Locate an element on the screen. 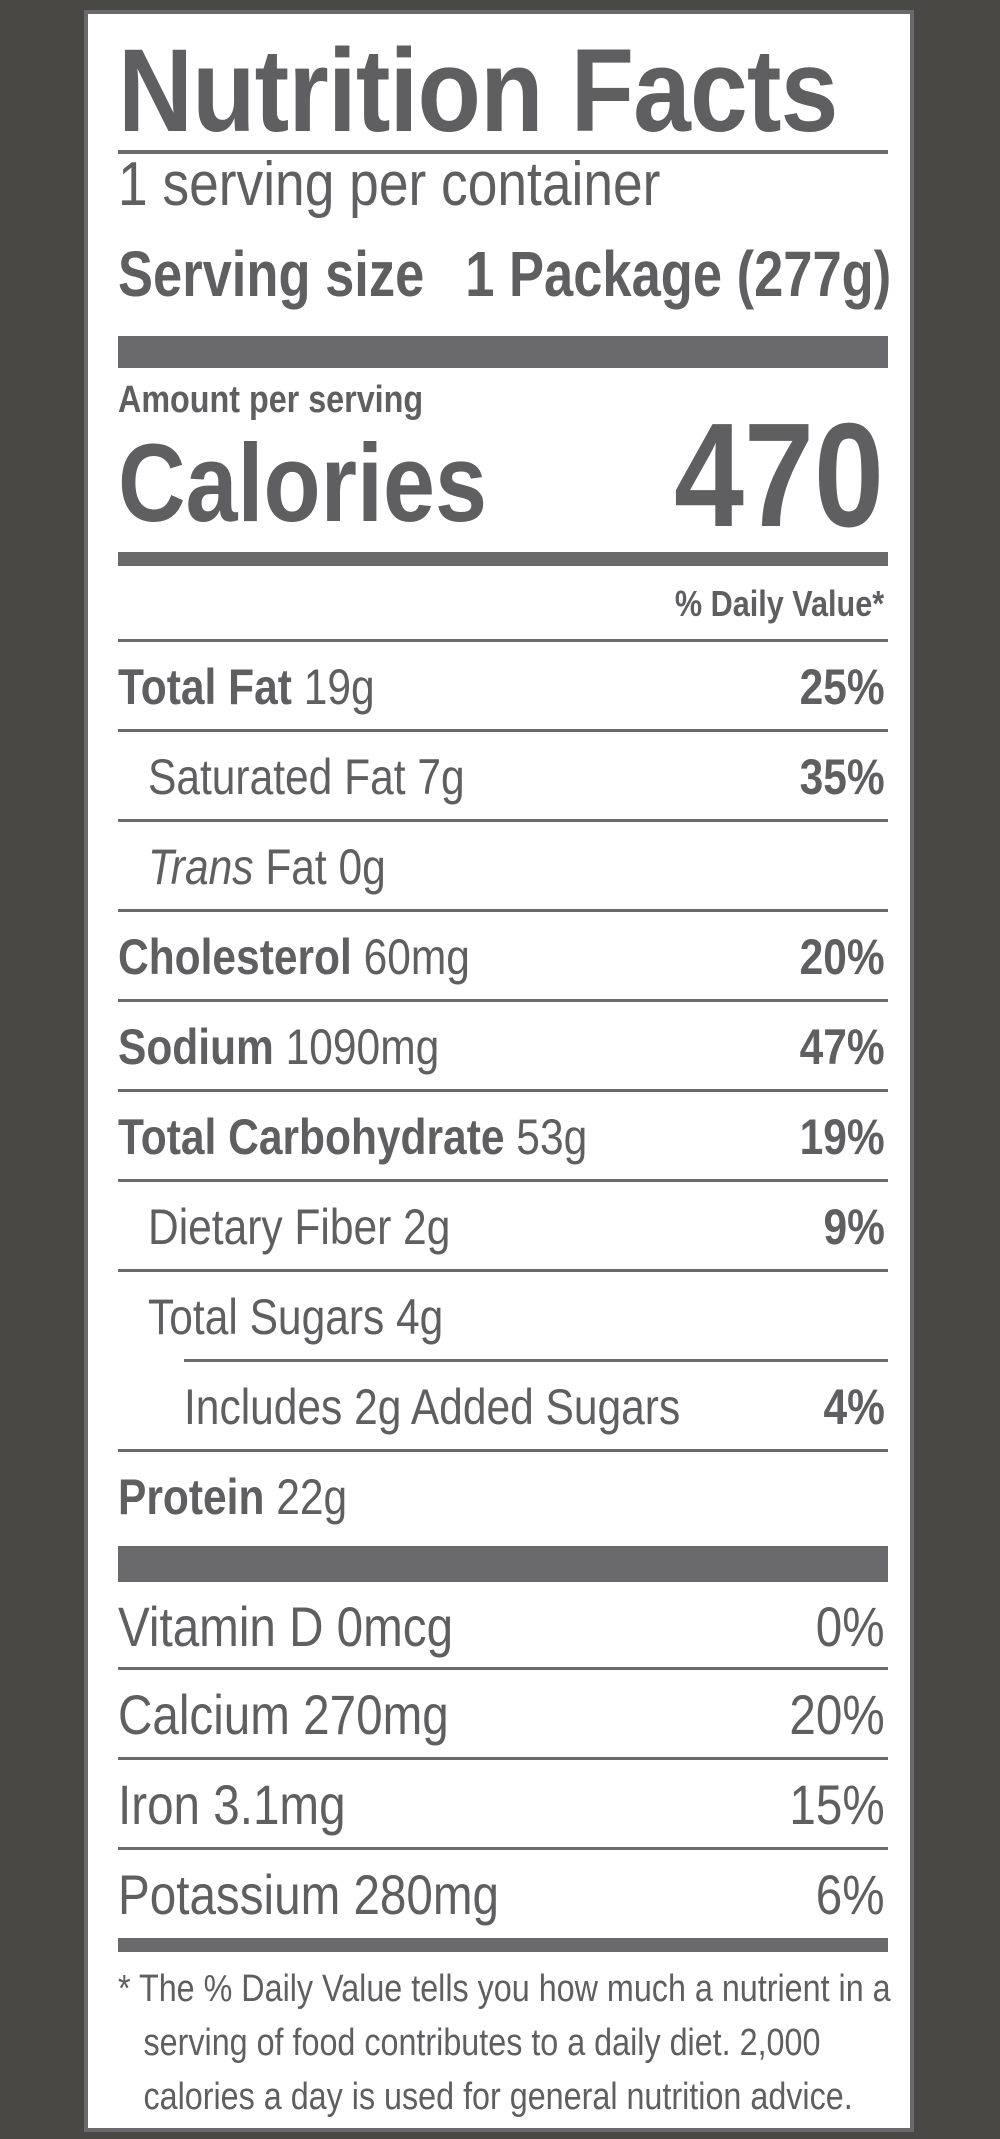  serving-size-label: Serving size is located at coordinates (271, 274).